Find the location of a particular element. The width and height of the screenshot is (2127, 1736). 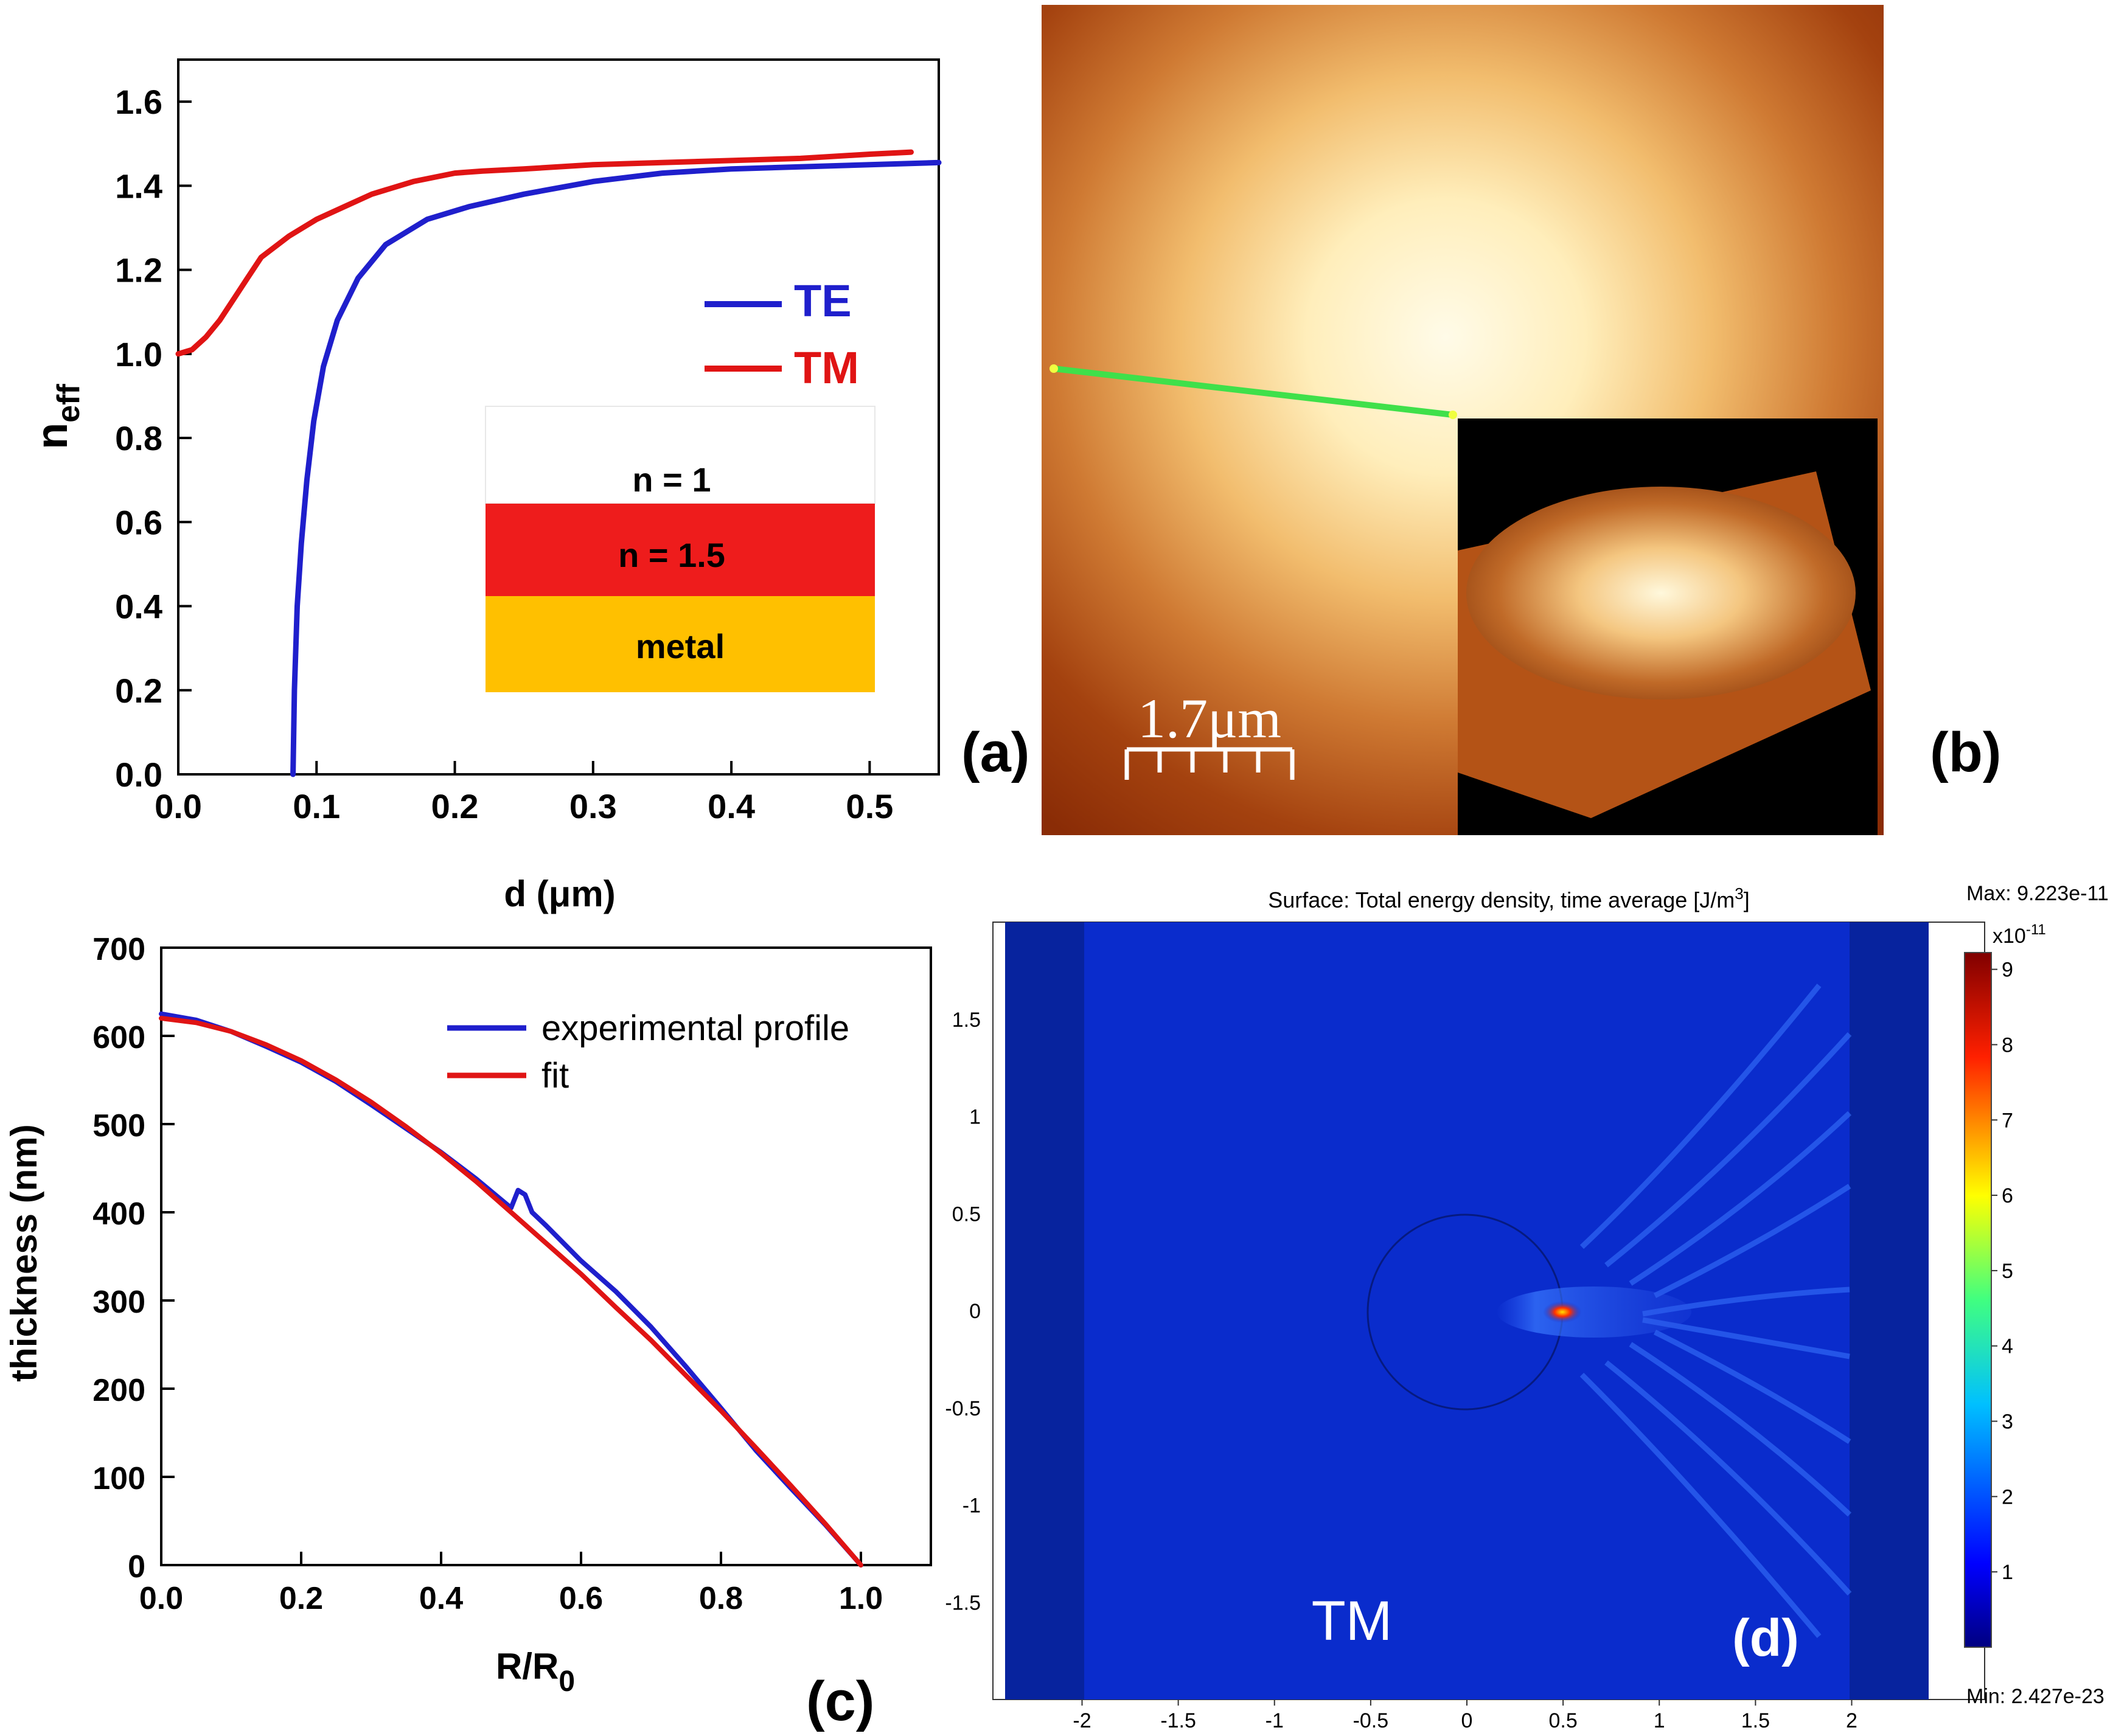

panel-a-xtick-label: 0.2 is located at coordinates (455, 806).